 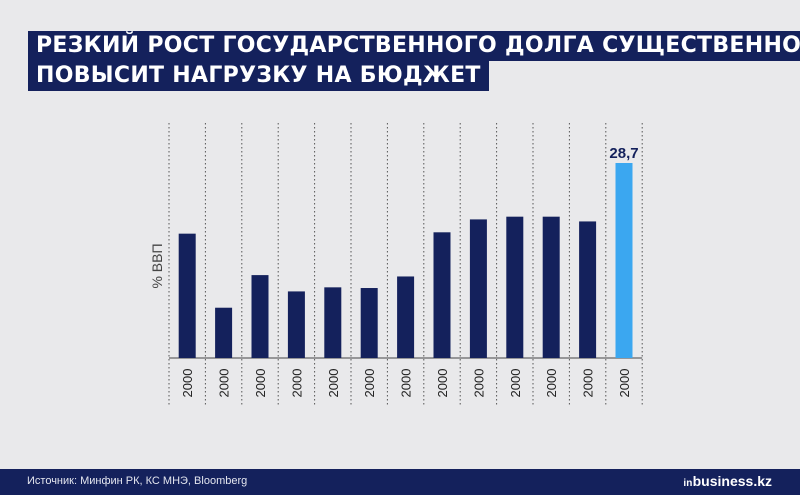 What do you see at coordinates (732, 481) in the screenshot?
I see `brand-name: business.kz` at bounding box center [732, 481].